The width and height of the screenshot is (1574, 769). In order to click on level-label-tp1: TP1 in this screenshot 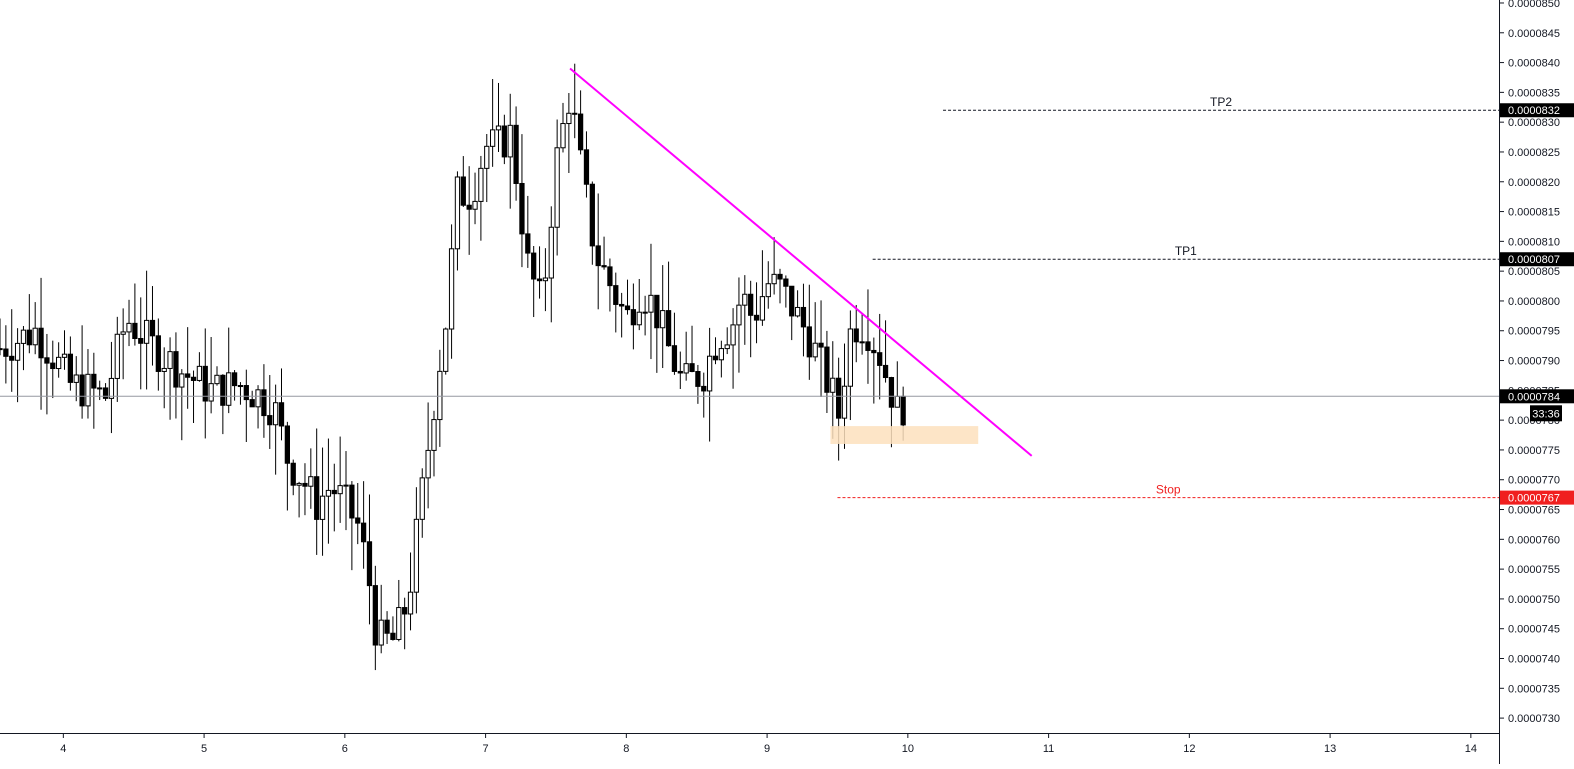, I will do `click(1186, 251)`.